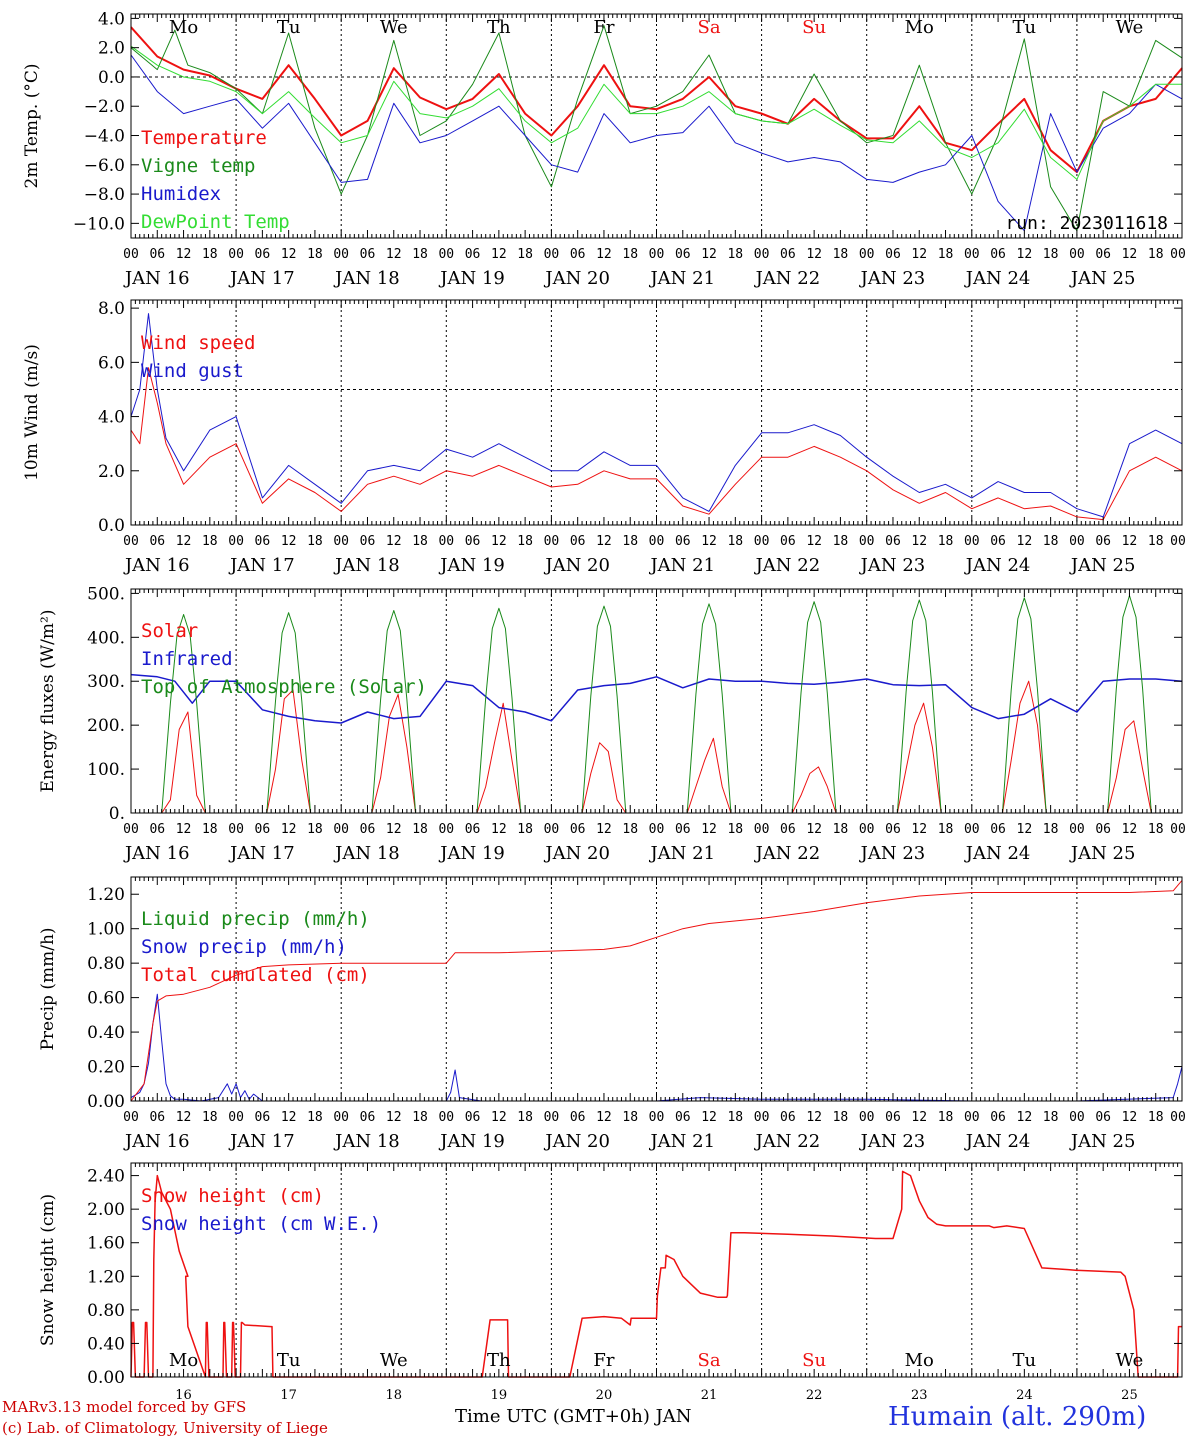 Image resolution: width=1194 pixels, height=1440 pixels. I want to click on legend-entry: Liquid precip (mm/h), so click(255, 919).